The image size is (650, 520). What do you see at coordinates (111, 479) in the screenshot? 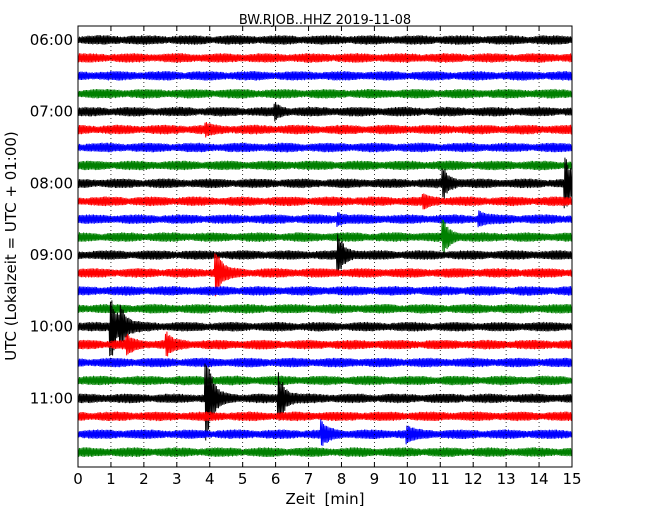
I see `x-tick-label: 1` at bounding box center [111, 479].